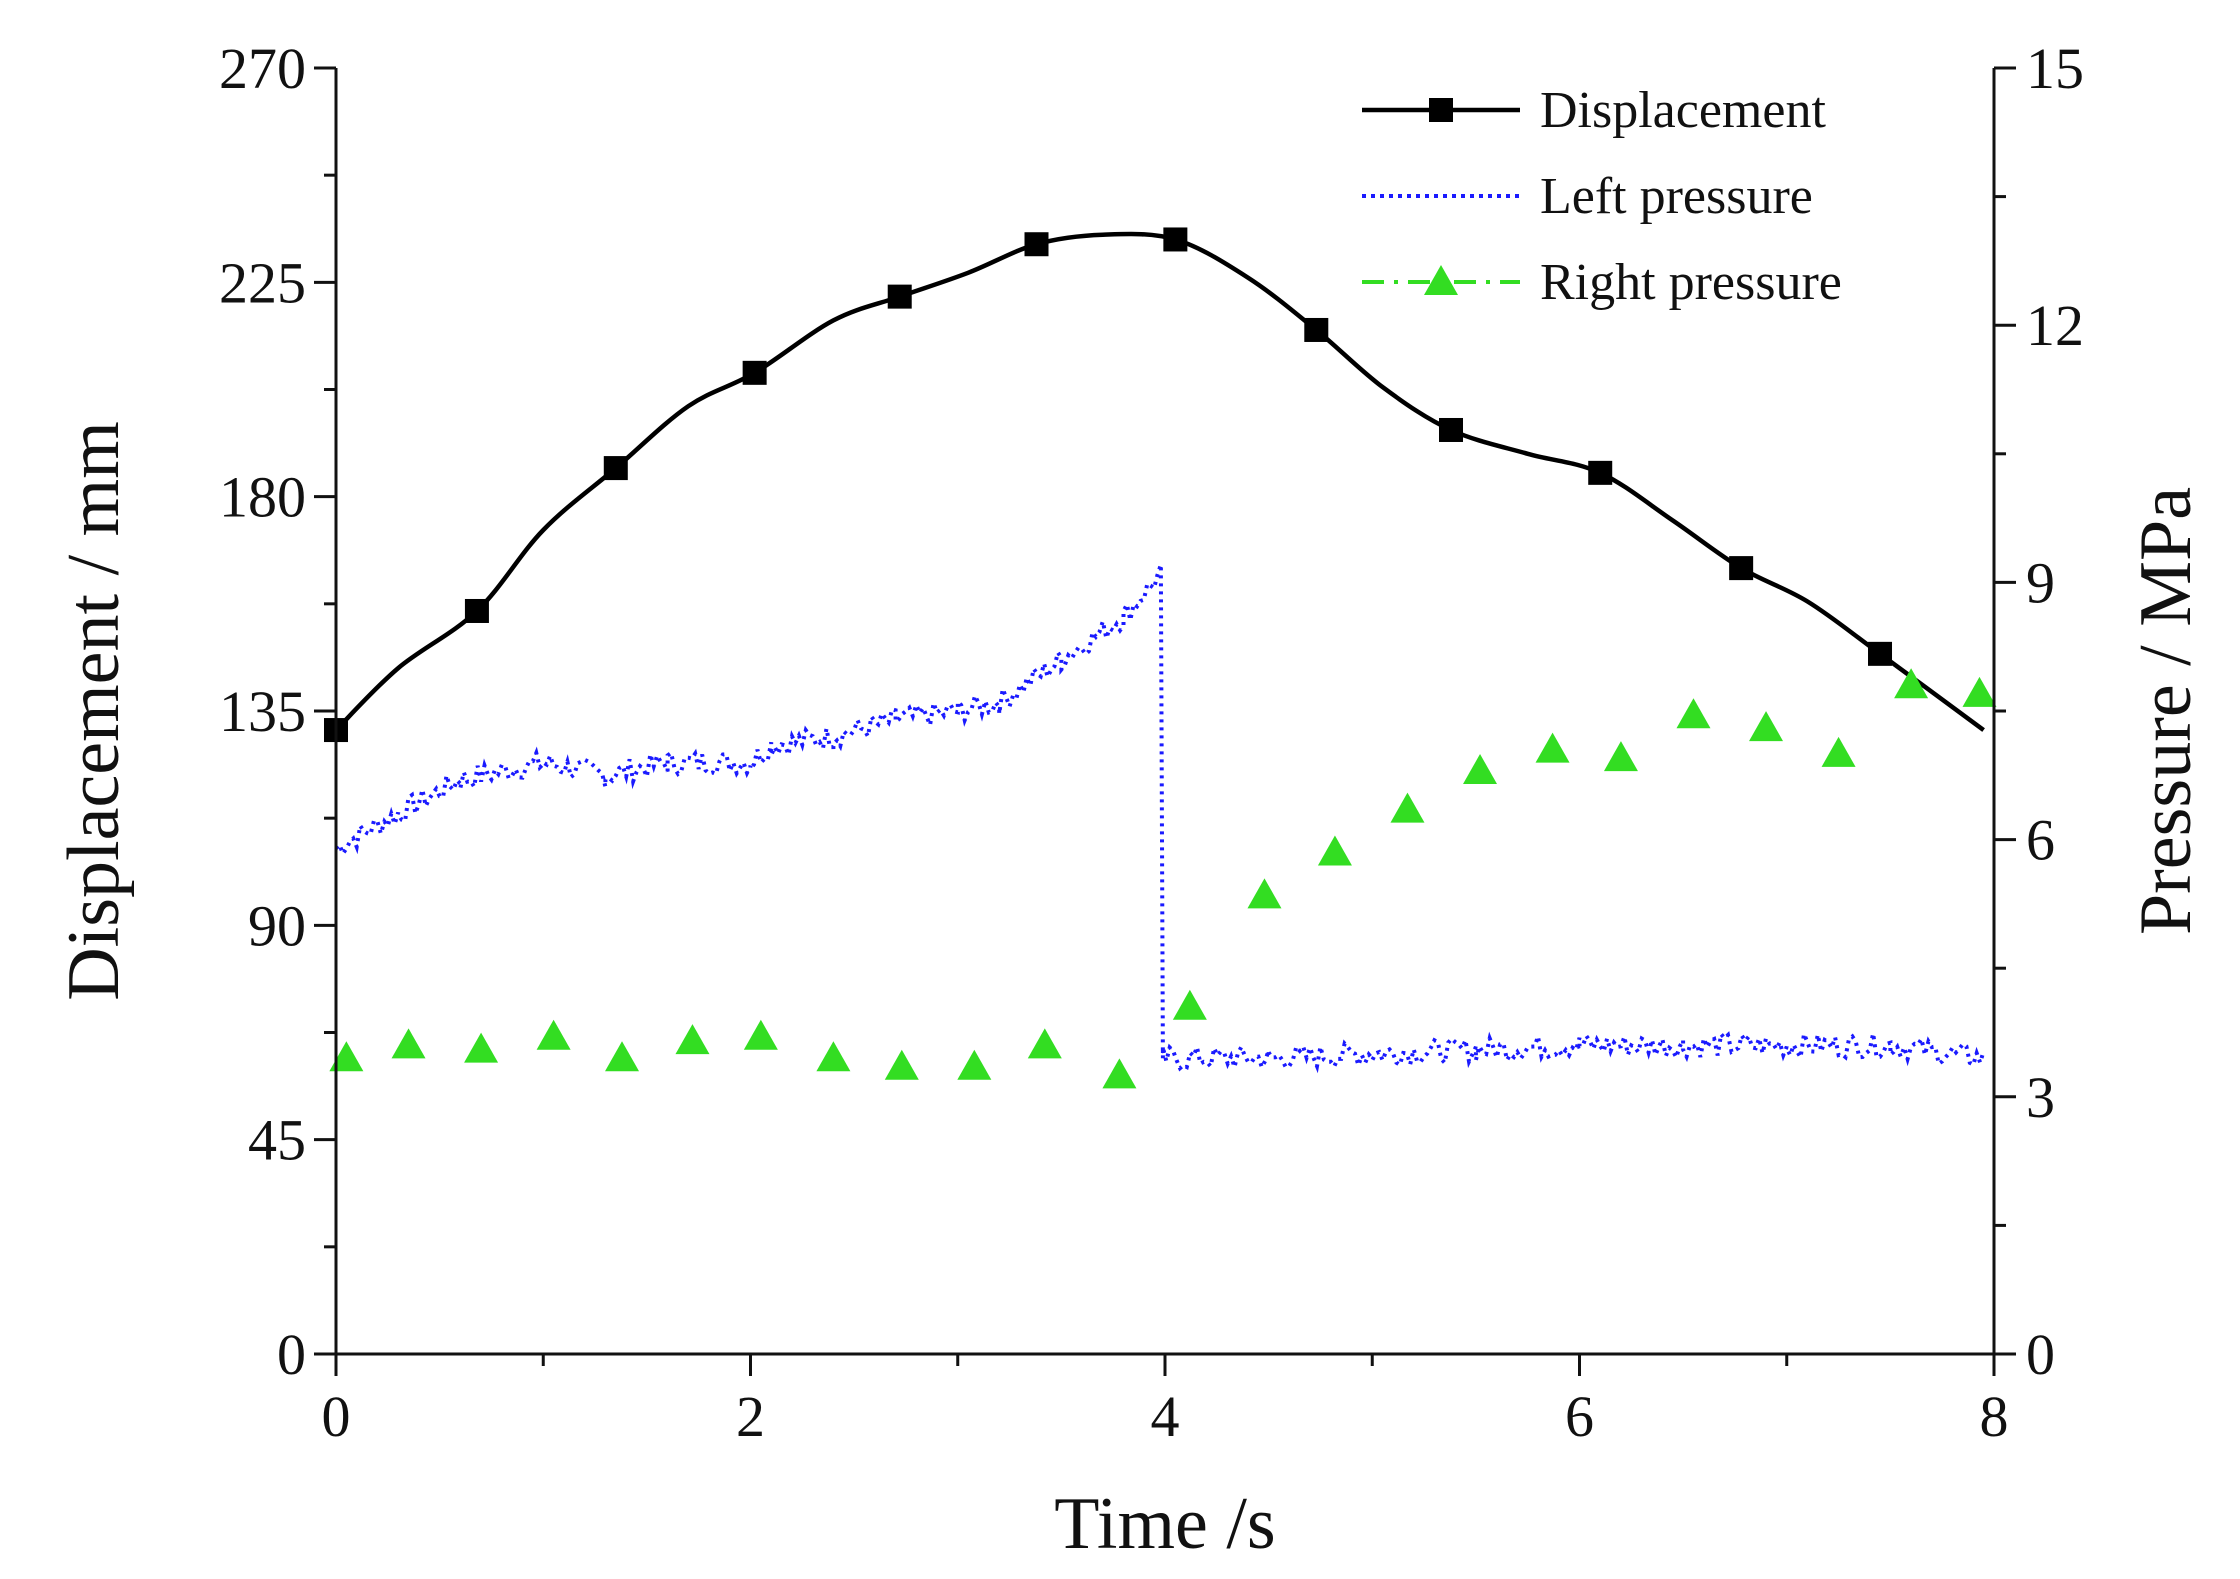  I want to click on y-left-tick-label: 45, so click(277, 1140).